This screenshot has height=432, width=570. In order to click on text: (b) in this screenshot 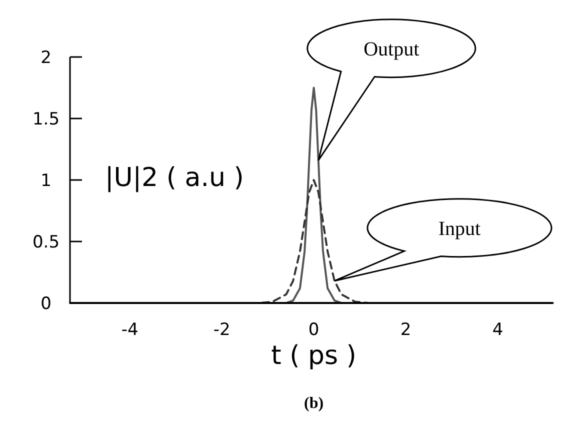, I will do `click(314, 403)`.